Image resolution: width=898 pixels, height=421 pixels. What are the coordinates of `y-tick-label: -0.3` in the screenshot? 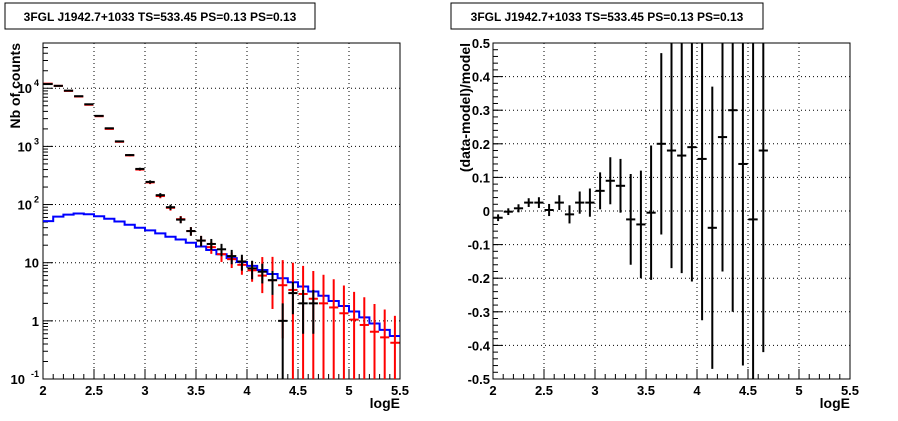 It's located at (479, 312).